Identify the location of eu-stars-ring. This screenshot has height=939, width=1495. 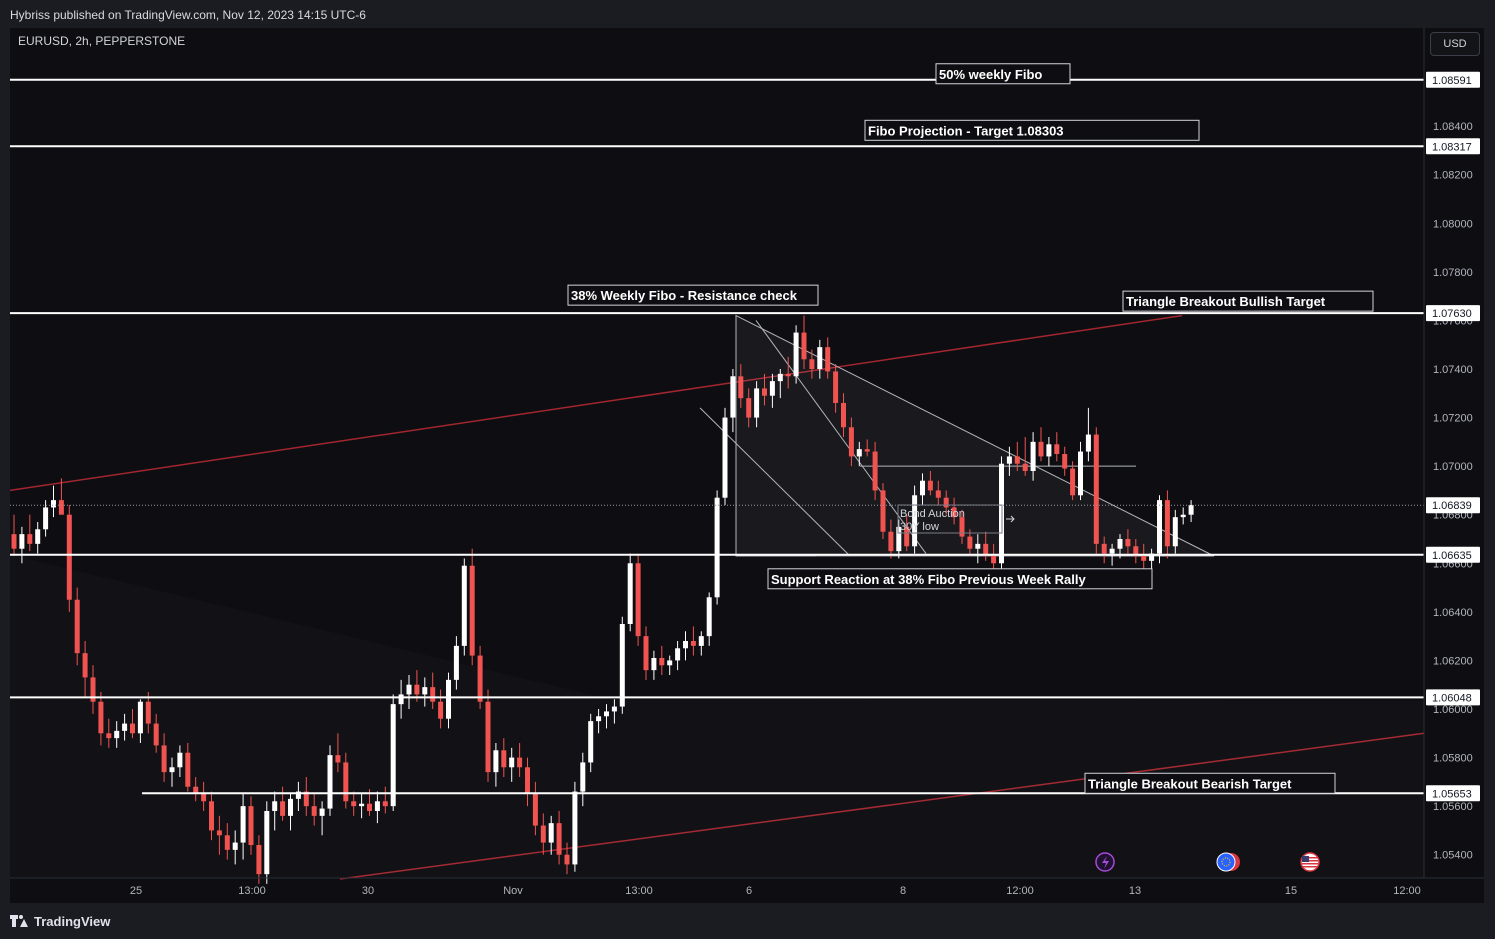
(1226, 862).